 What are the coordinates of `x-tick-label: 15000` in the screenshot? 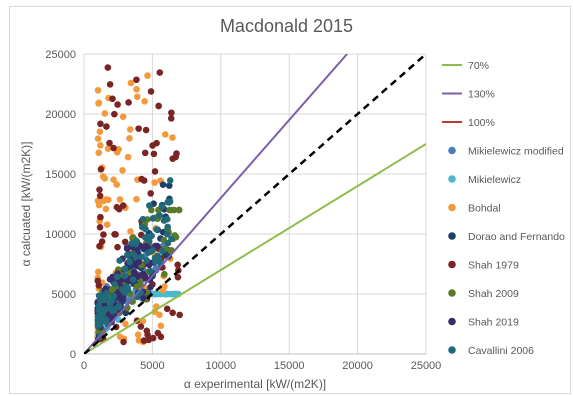 It's located at (289, 366).